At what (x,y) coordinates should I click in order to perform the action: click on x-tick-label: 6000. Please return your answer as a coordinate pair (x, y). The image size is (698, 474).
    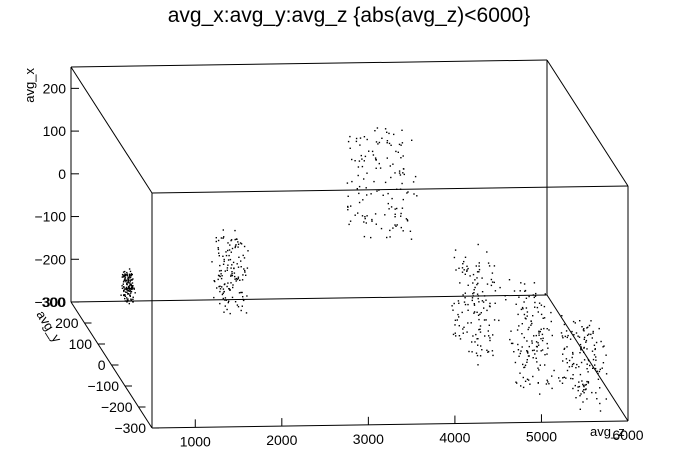
    Looking at the image, I should click on (627, 435).